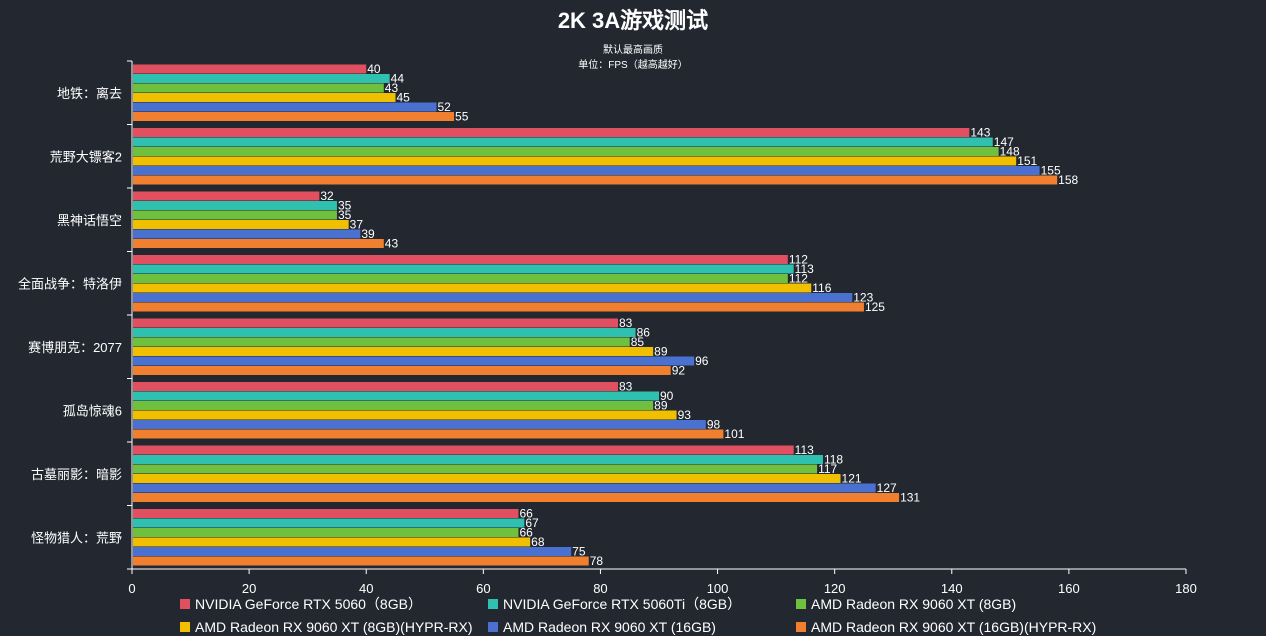 Image resolution: width=1266 pixels, height=636 pixels. I want to click on y-tick-label: 孤岛惊魂6, so click(92, 410).